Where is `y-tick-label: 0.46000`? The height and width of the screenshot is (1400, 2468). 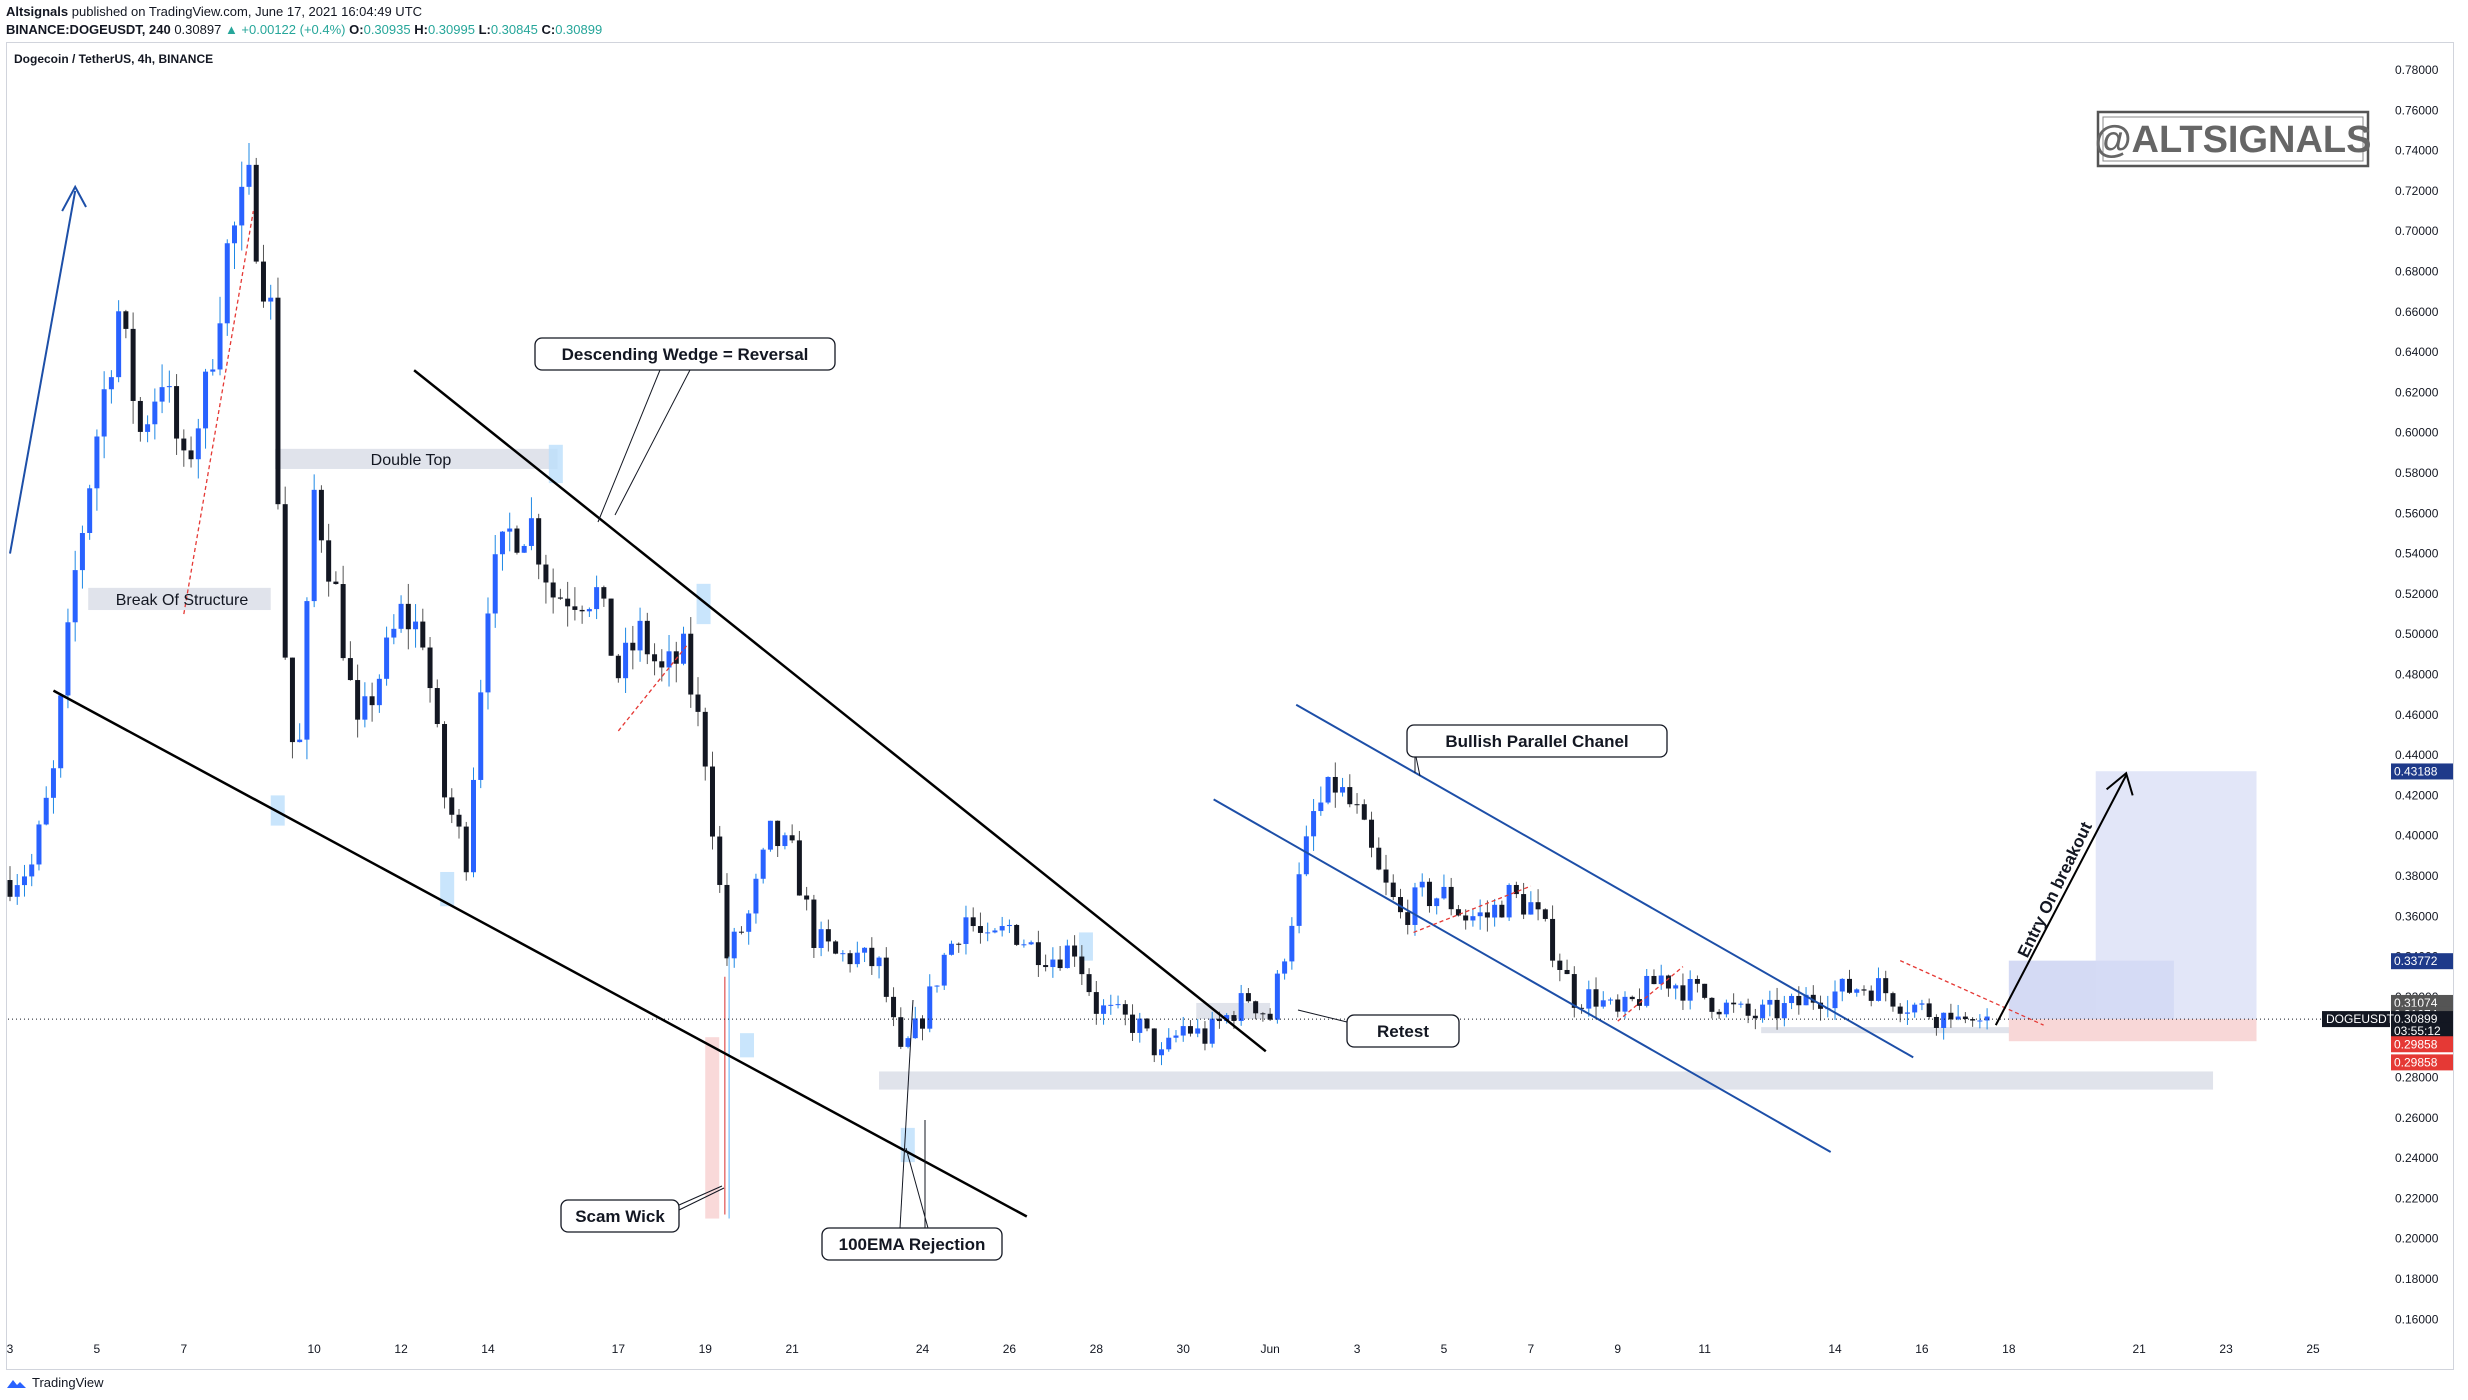 y-tick-label: 0.46000 is located at coordinates (2417, 715).